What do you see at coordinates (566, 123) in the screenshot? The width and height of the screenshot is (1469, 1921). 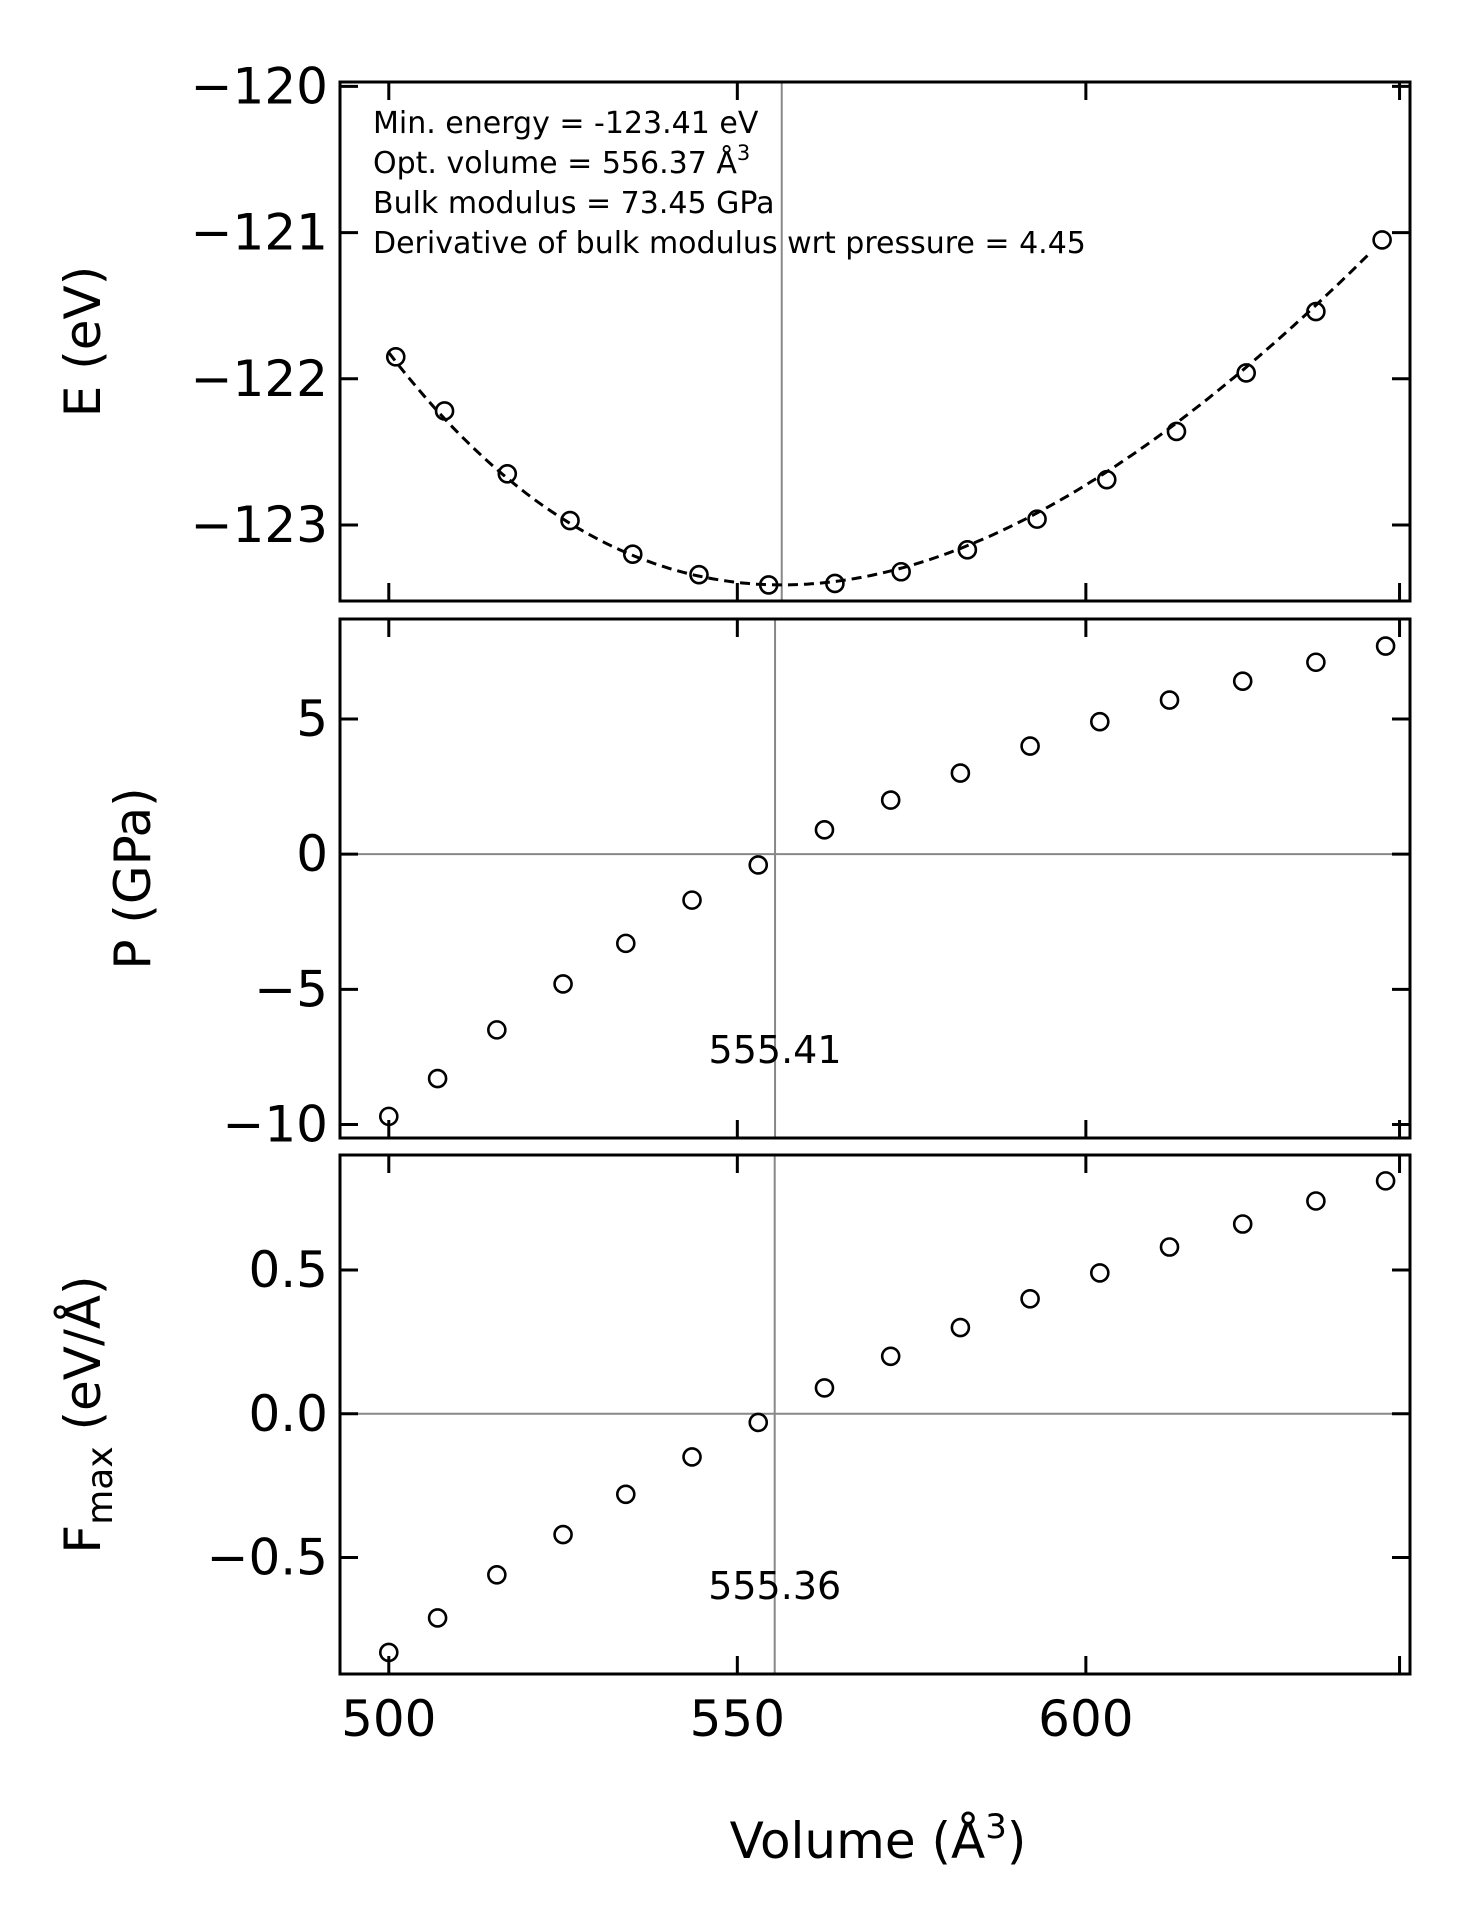 I see `annotation-line: Min. energy = -123.41 eV` at bounding box center [566, 123].